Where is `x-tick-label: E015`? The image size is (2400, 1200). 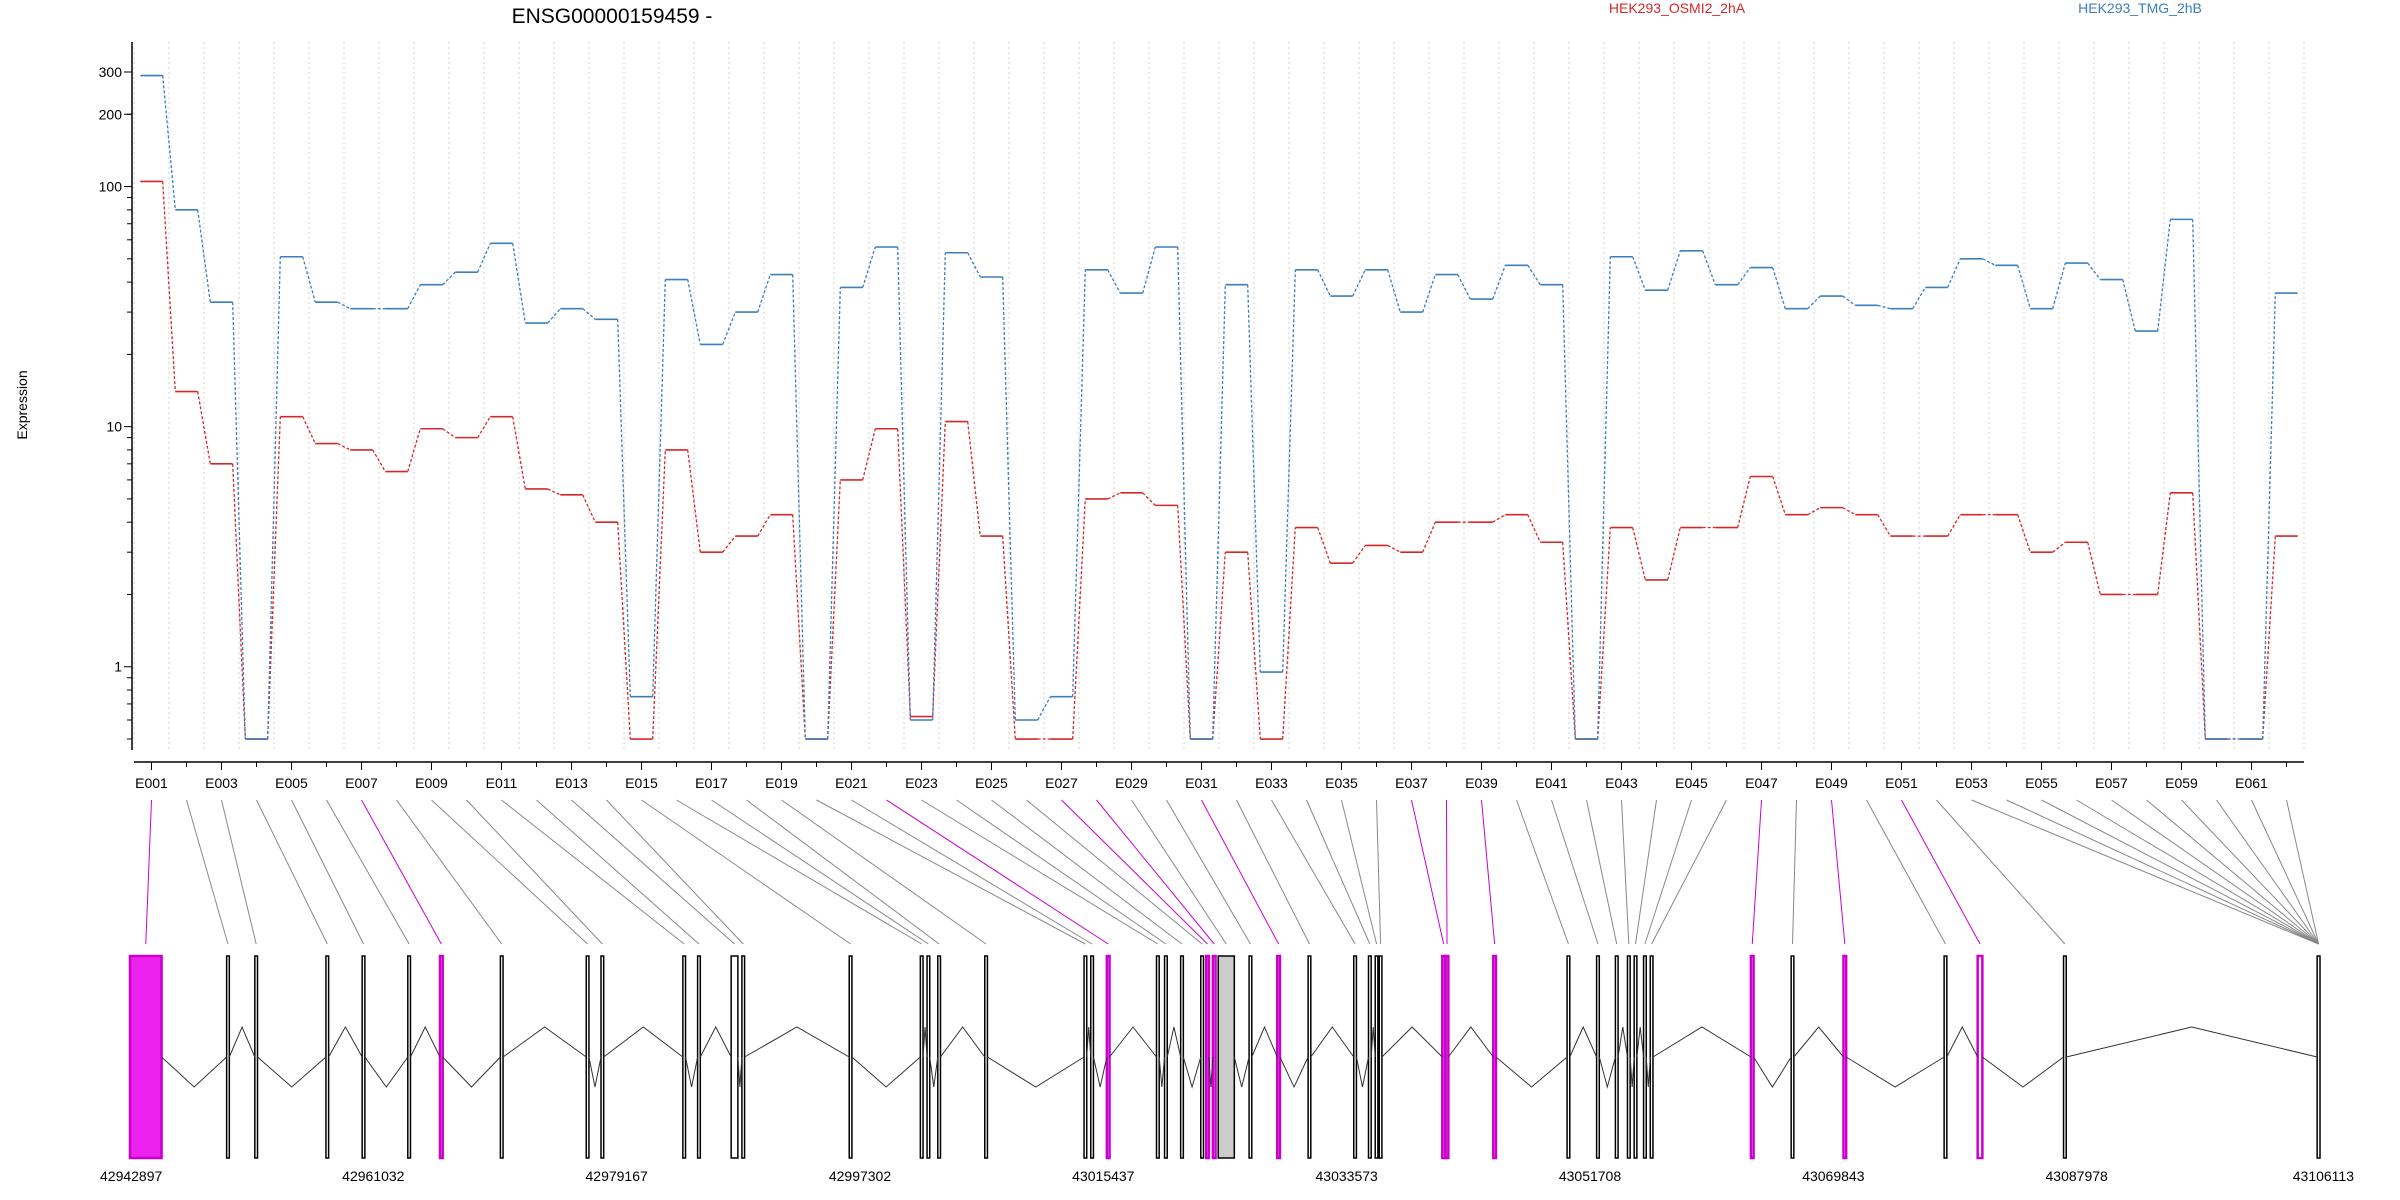 x-tick-label: E015 is located at coordinates (641, 783).